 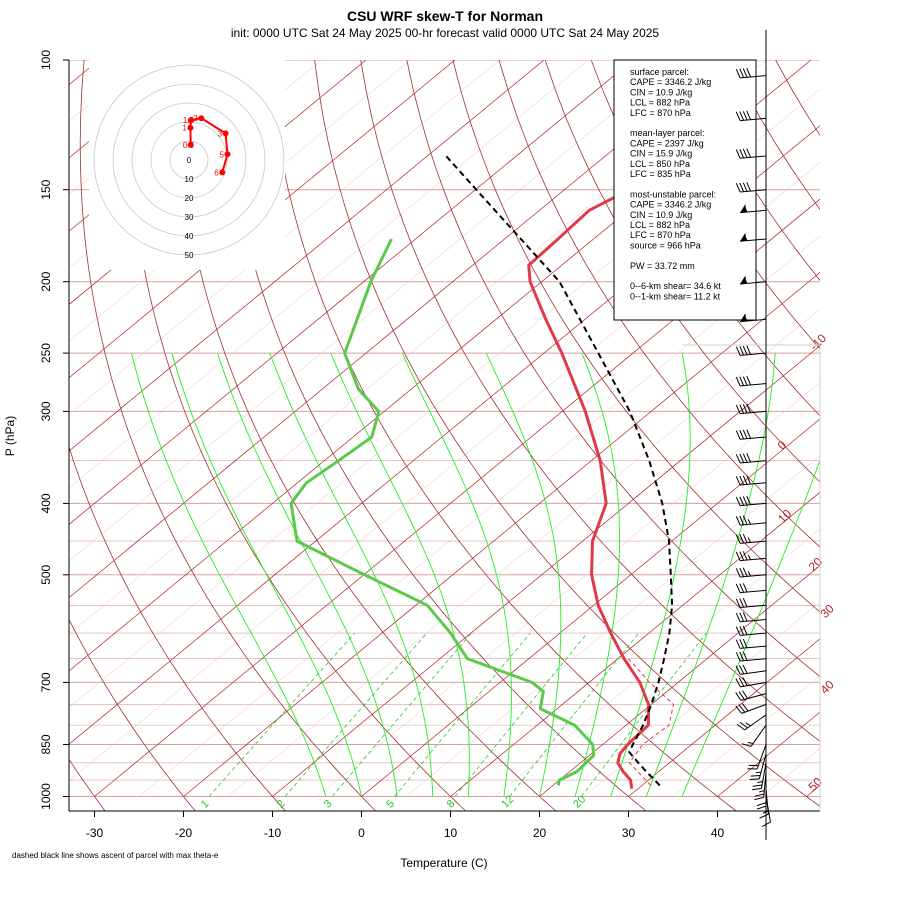 I want to click on y-axis-label: P (hPa), so click(x=10, y=436).